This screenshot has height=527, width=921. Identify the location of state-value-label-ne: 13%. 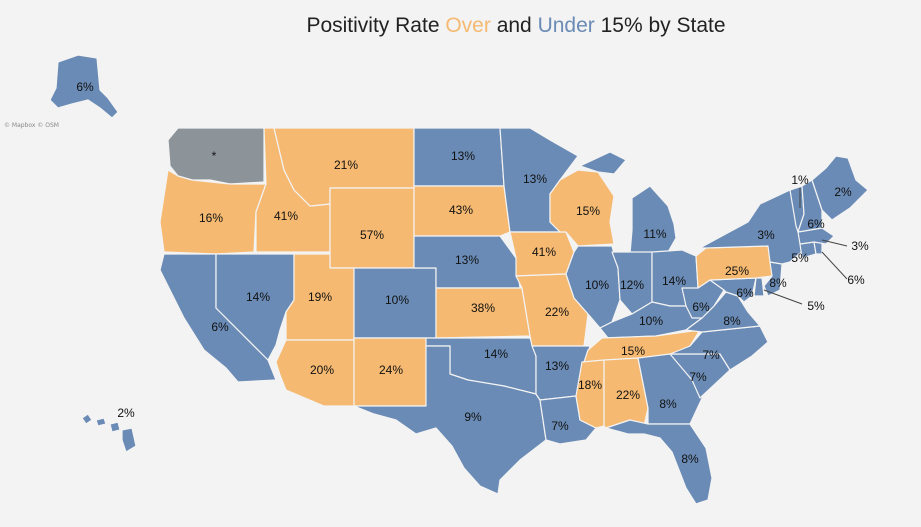
(467, 260).